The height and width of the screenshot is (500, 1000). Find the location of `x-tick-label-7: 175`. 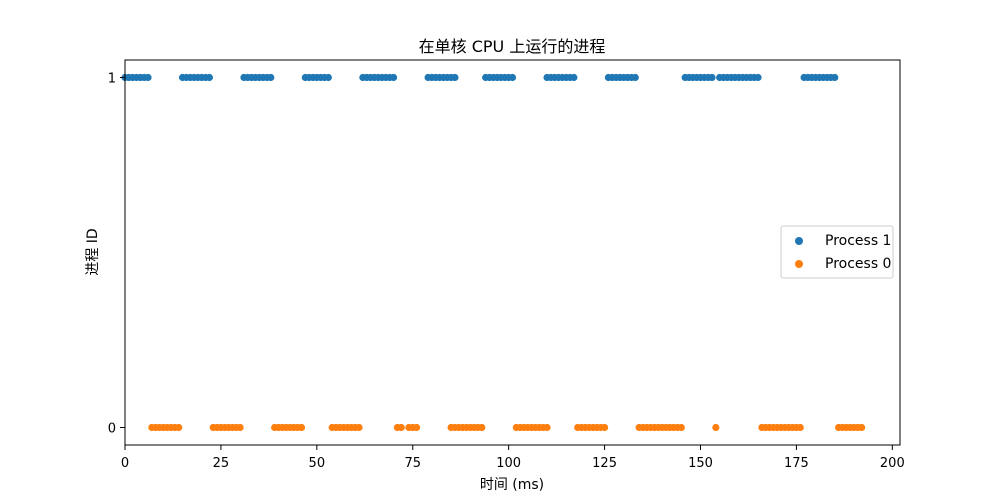

x-tick-label-7: 175 is located at coordinates (796, 463).